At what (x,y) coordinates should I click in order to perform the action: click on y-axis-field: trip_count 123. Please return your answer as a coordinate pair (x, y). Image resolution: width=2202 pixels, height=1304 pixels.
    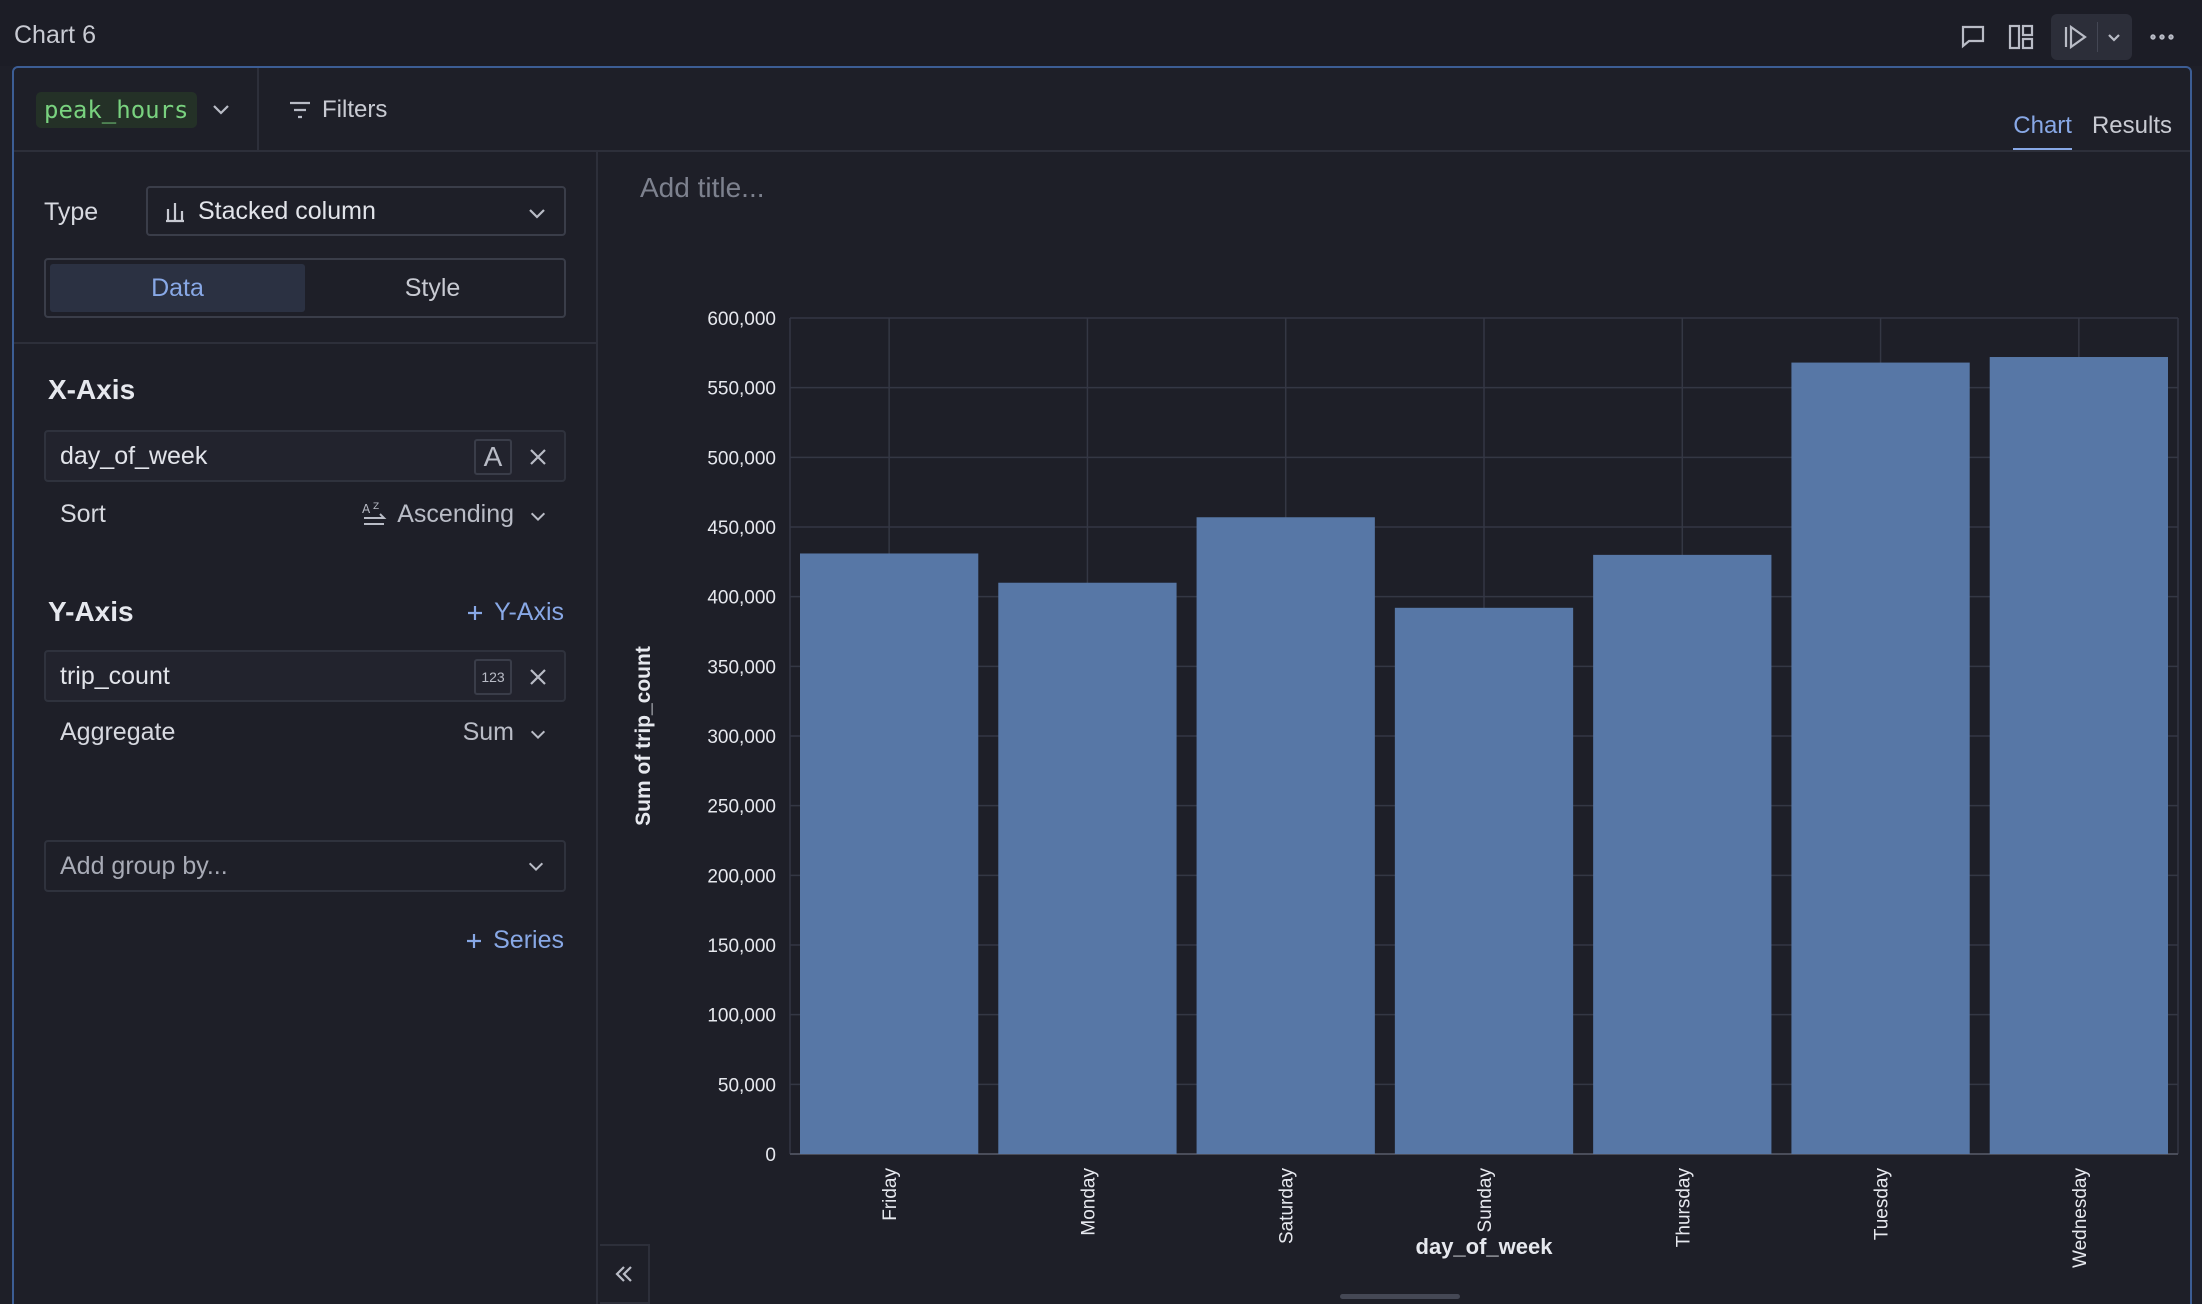
    Looking at the image, I should click on (305, 676).